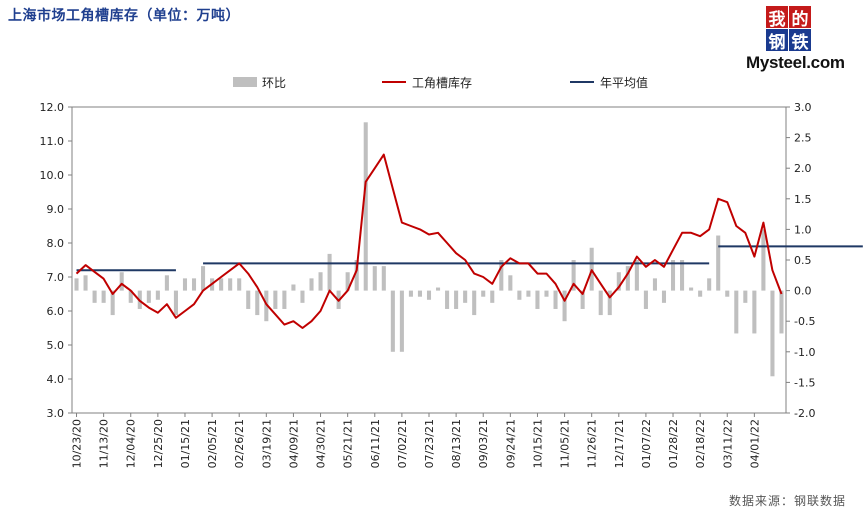 The image size is (864, 516). What do you see at coordinates (293, 443) in the screenshot?
I see `x-axis-label: 04/09/21` at bounding box center [293, 443].